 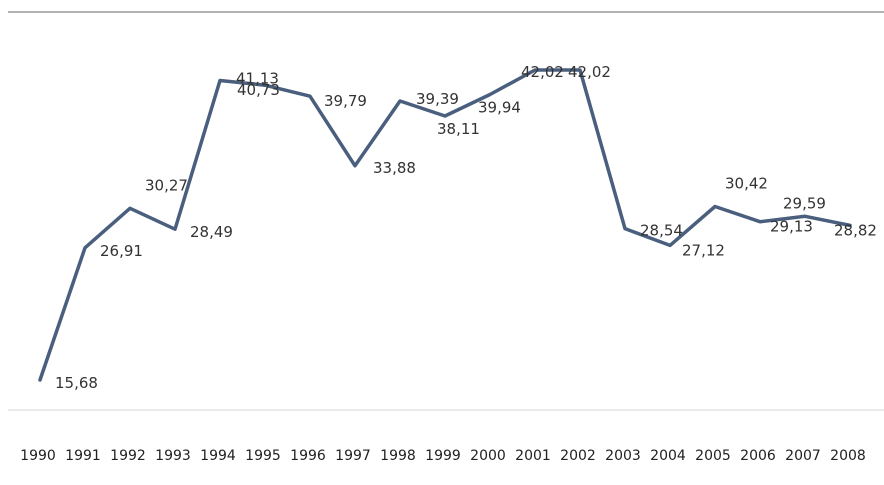 I want to click on x-tick-1994: 1994, so click(x=218, y=456).